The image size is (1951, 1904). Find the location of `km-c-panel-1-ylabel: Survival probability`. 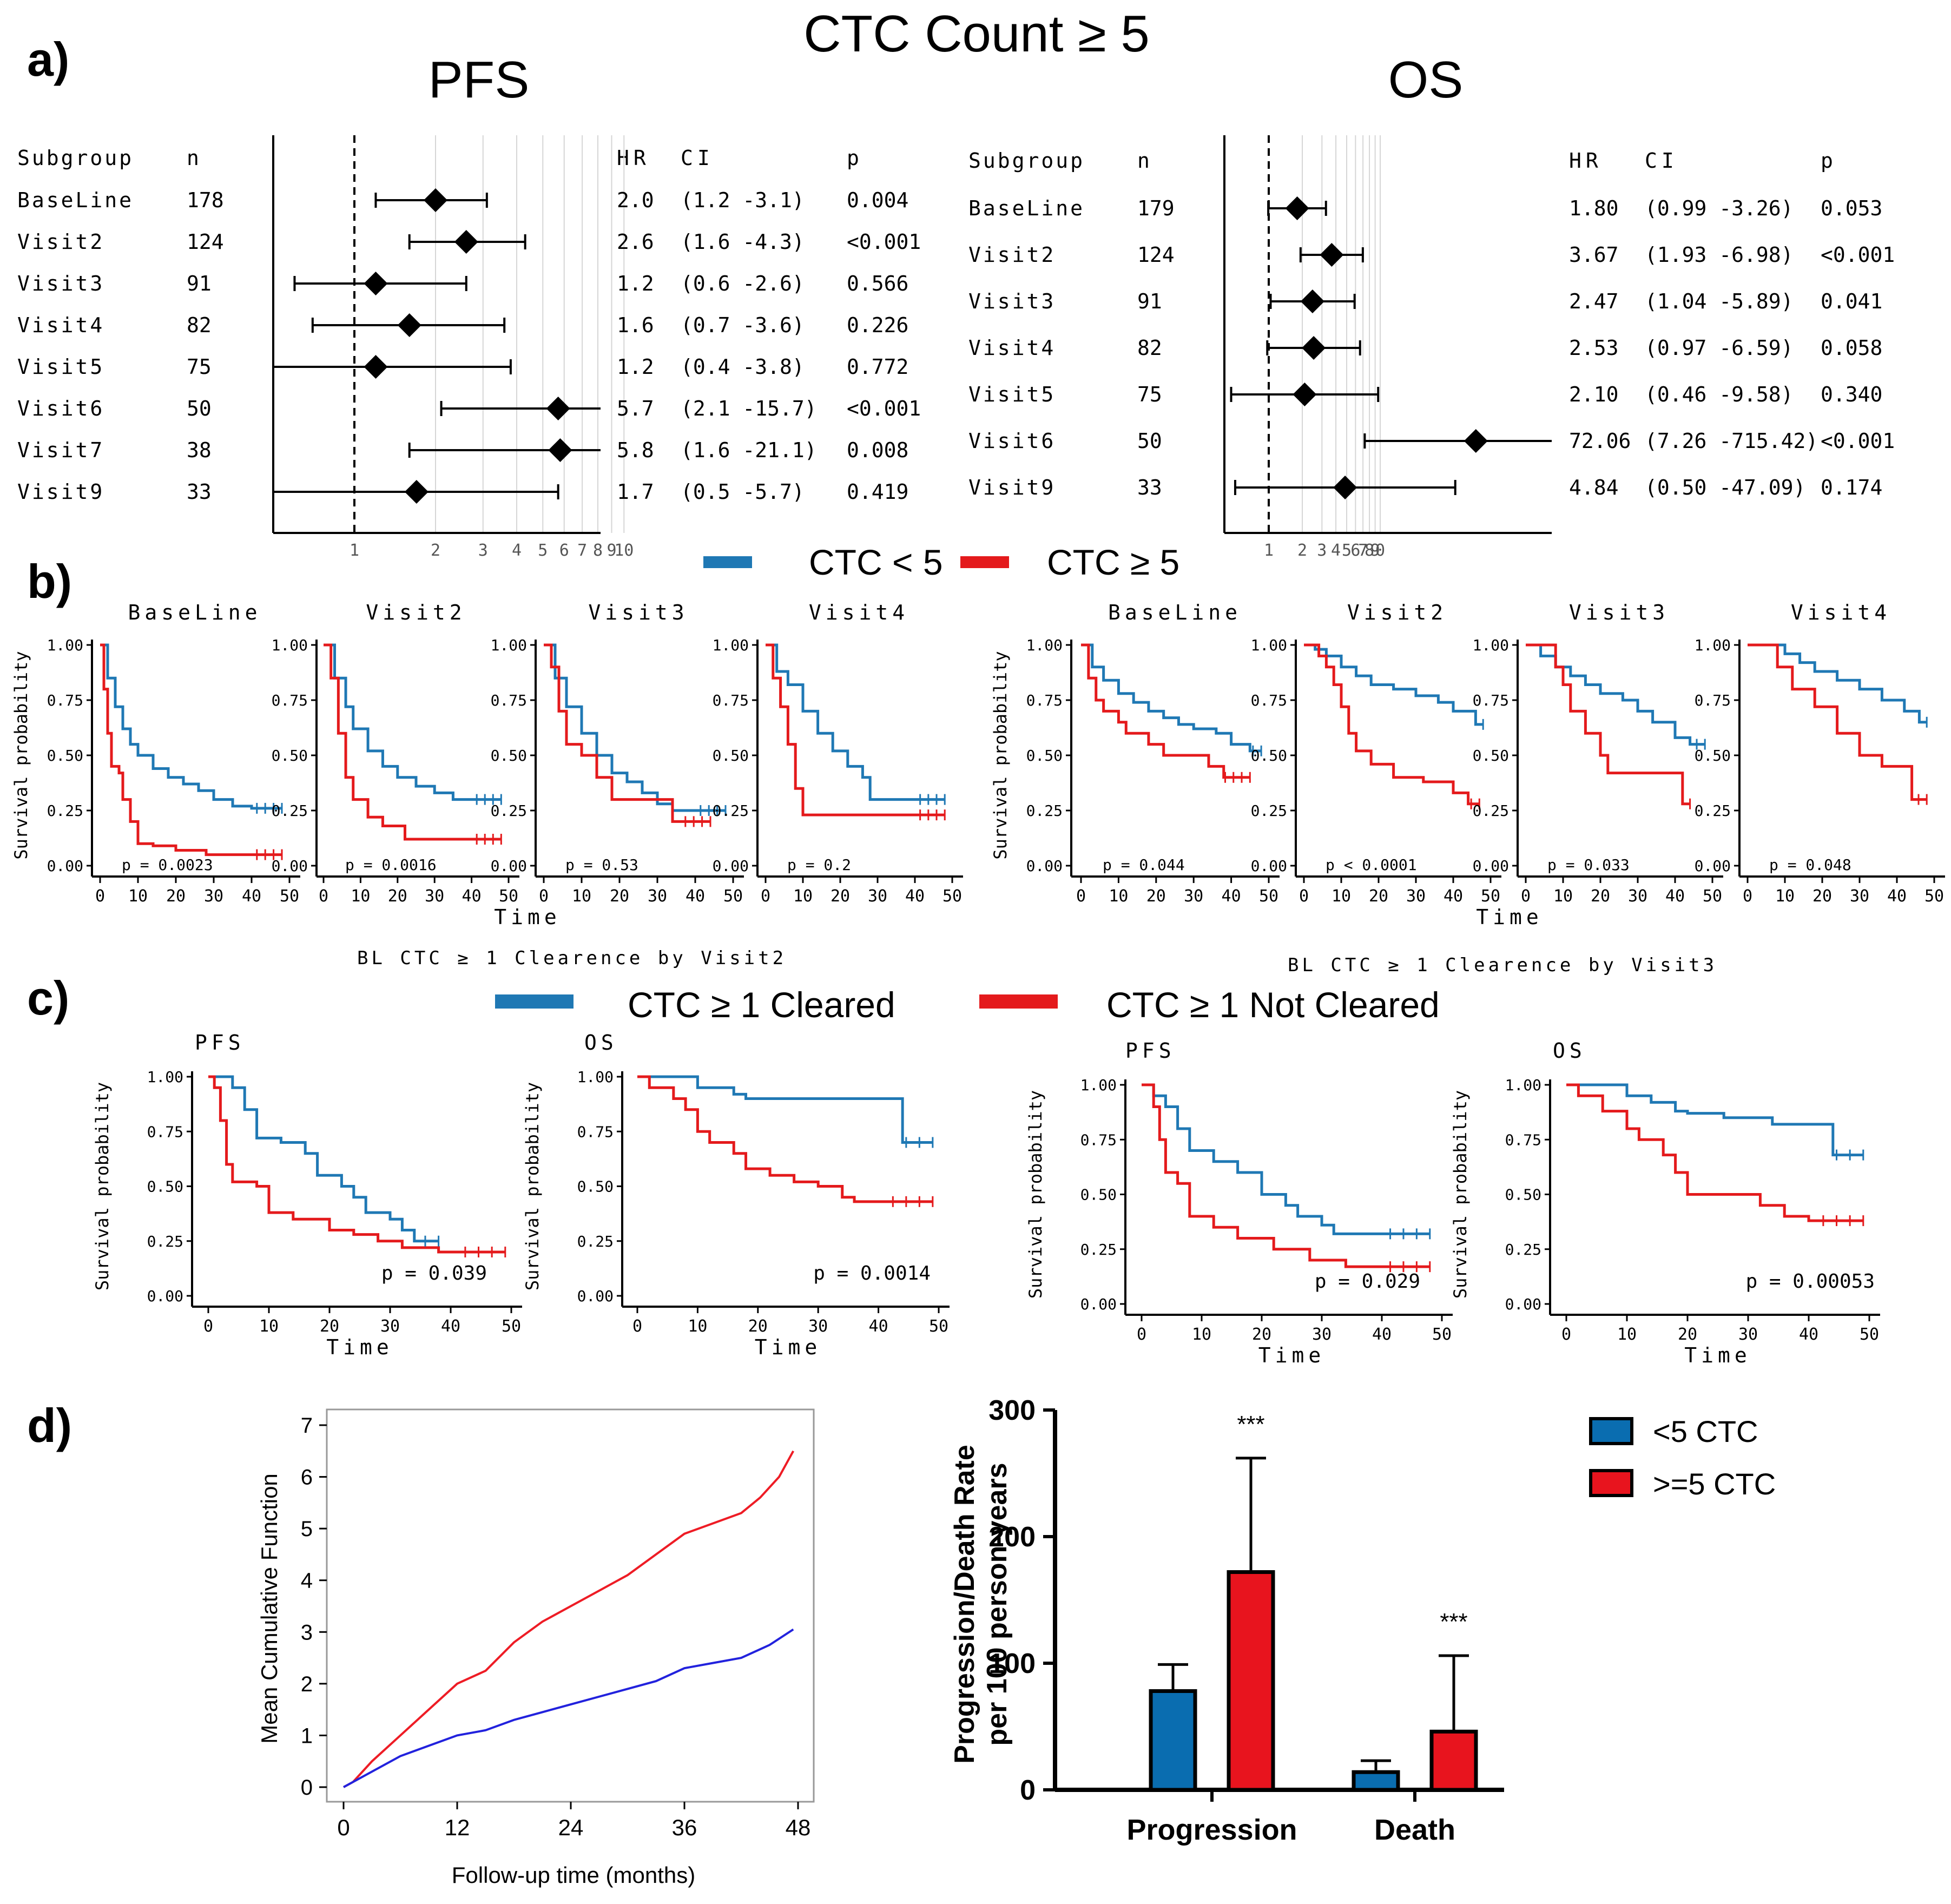

km-c-panel-1-ylabel: Survival probability is located at coordinates (102, 1186).